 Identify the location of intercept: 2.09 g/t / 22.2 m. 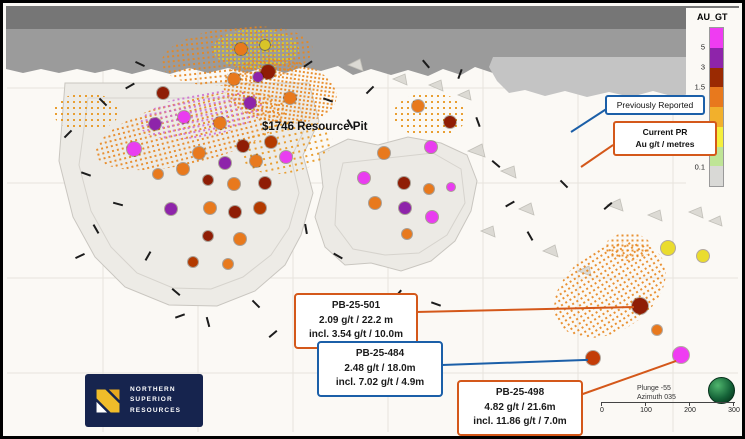
(356, 320).